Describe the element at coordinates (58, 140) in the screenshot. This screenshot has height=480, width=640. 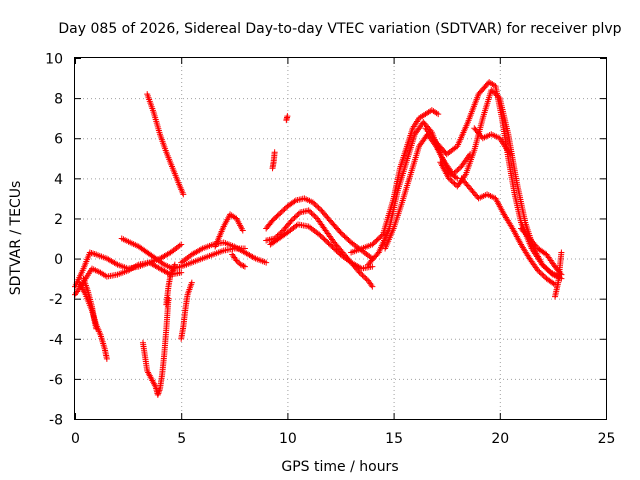
I see `y-tick-label: 6` at that location.